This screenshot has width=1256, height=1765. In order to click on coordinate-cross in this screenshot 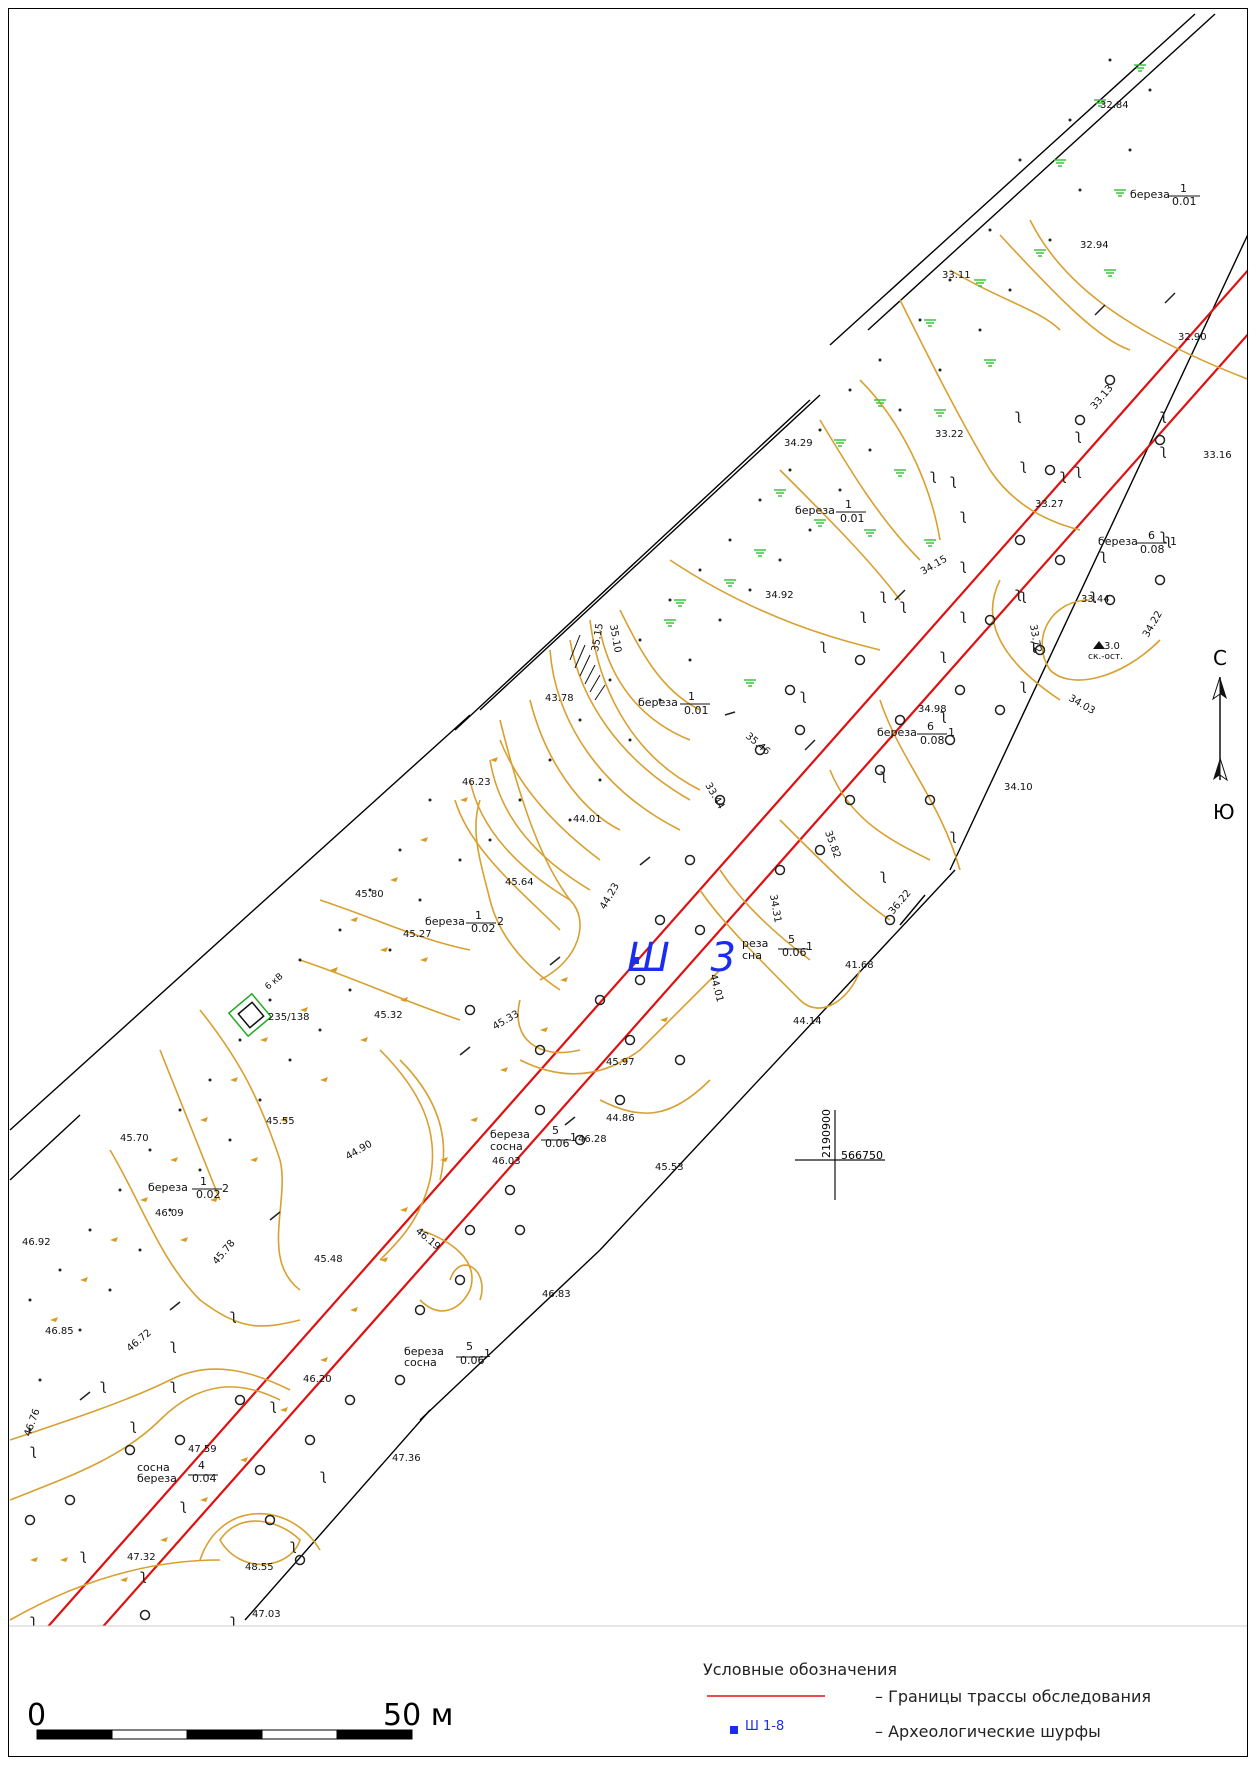, I will do `click(840, 1155)`.